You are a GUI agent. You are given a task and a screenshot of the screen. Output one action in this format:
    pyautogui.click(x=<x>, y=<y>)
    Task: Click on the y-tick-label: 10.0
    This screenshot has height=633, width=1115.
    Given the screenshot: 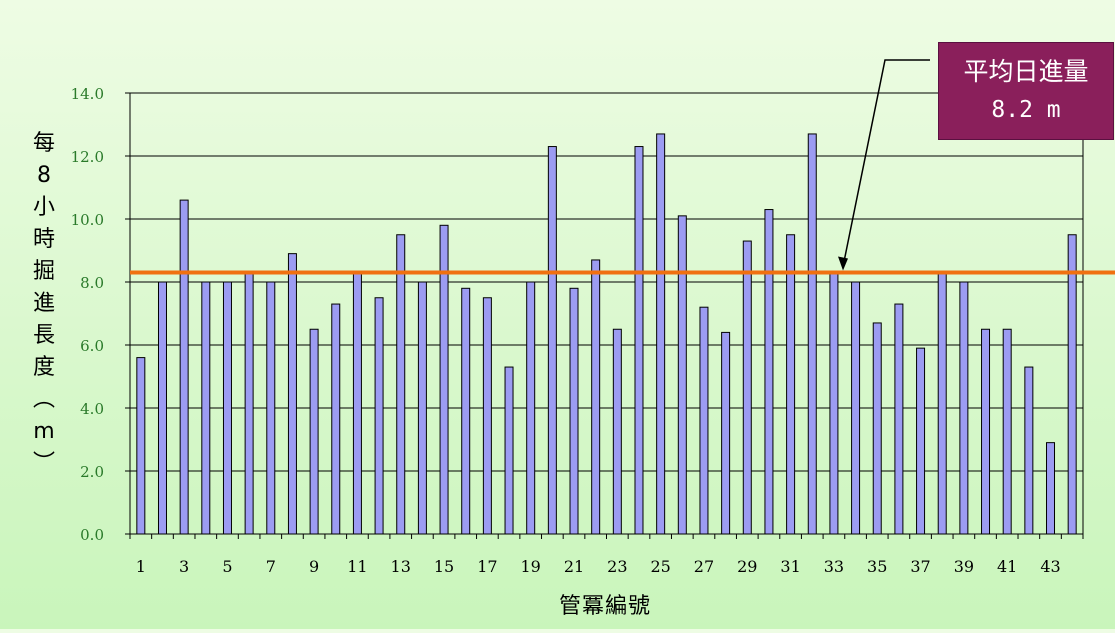 What is the action you would take?
    pyautogui.click(x=87, y=220)
    